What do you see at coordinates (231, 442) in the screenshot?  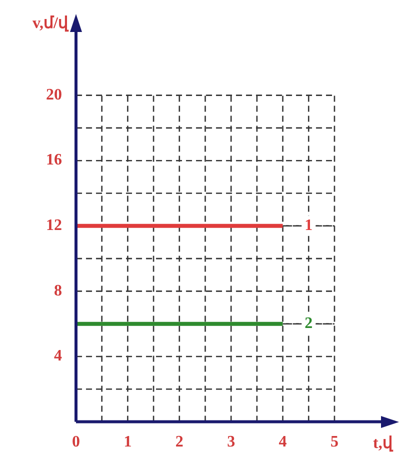 I see `x-tick-label: 3` at bounding box center [231, 442].